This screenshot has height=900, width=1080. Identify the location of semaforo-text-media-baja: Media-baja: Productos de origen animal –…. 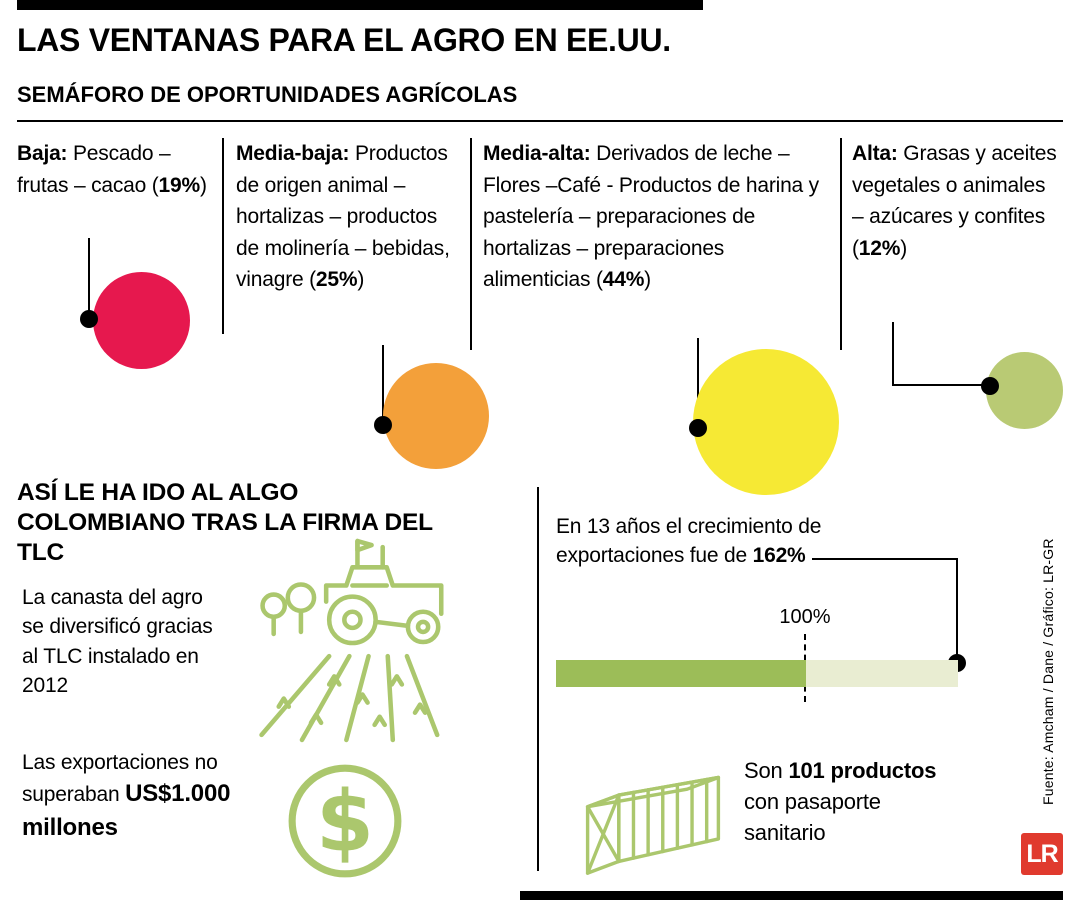
(347, 217).